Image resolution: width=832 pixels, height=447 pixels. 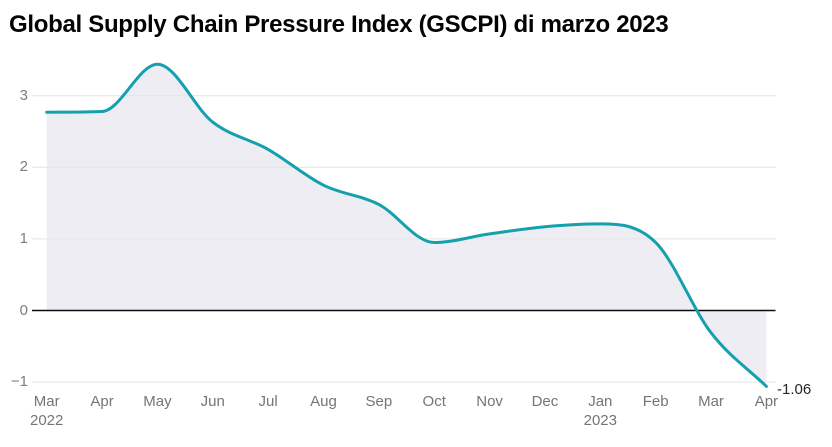 What do you see at coordinates (23, 238) in the screenshot?
I see `y-tick-label: 1` at bounding box center [23, 238].